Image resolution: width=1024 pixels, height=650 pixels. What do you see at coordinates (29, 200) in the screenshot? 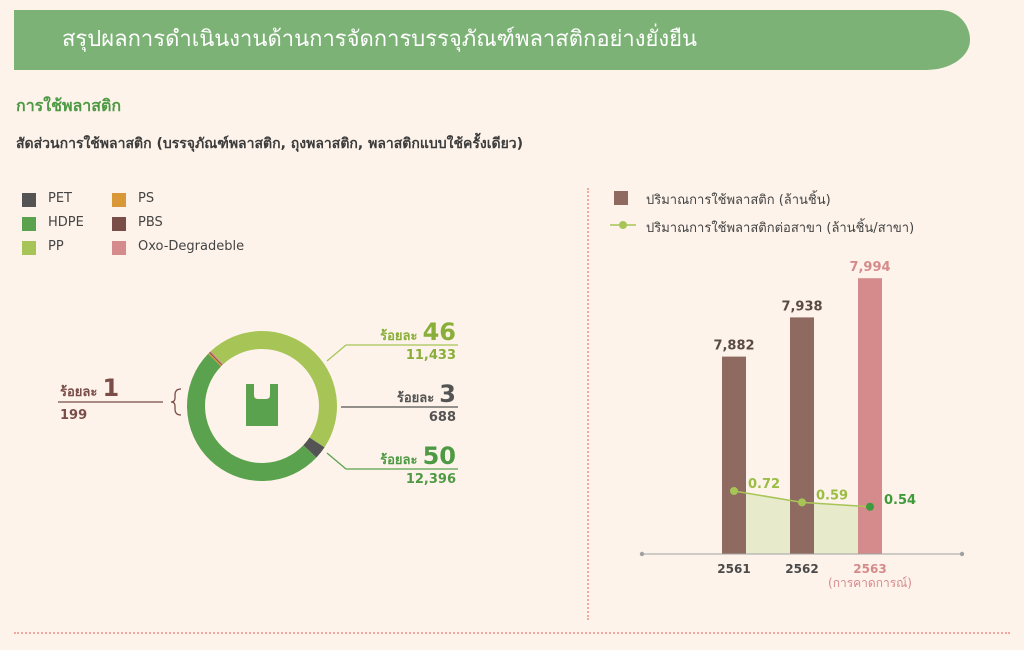
I see `legend-swatch-pet` at bounding box center [29, 200].